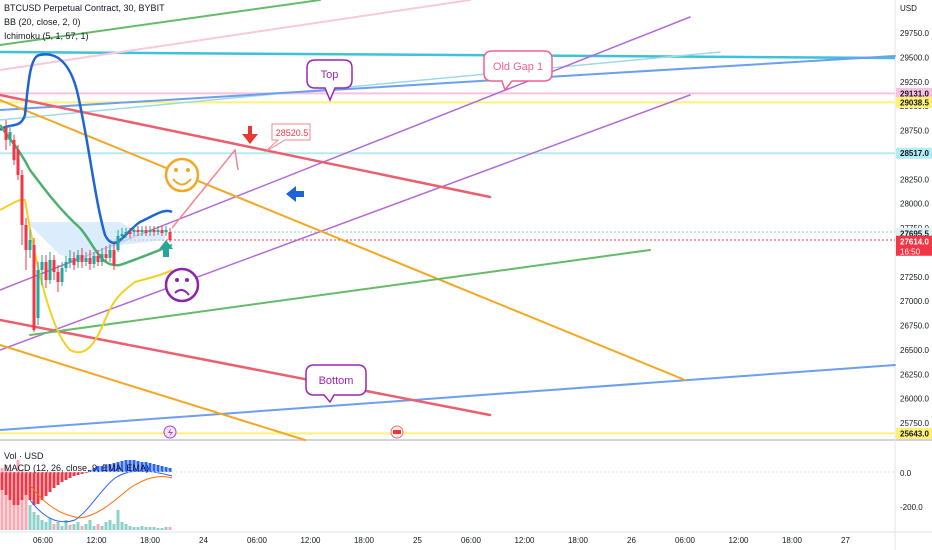 This screenshot has width=932, height=550. Describe the element at coordinates (295, 194) in the screenshot. I see `left-arrow-icon` at that location.